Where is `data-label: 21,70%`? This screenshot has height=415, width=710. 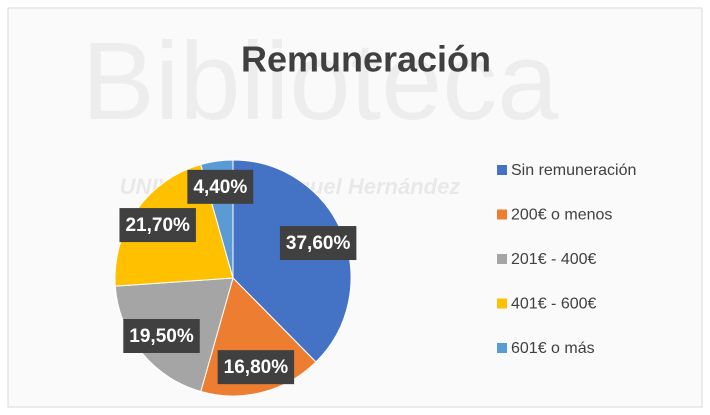
data-label: 21,70% is located at coordinates (157, 225).